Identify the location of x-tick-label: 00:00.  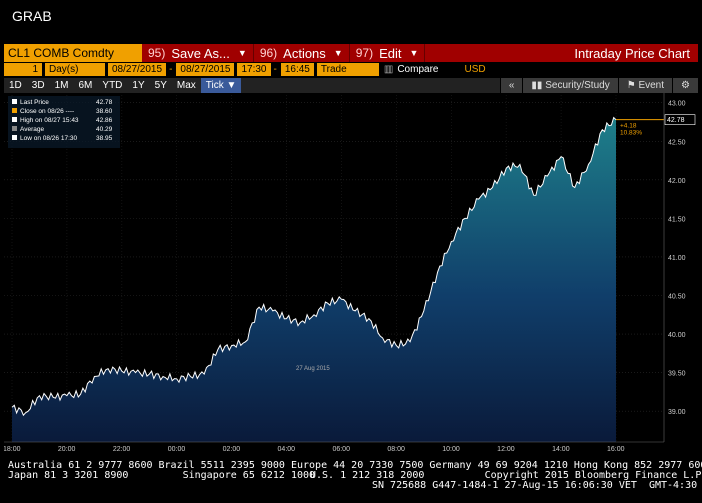
(177, 449).